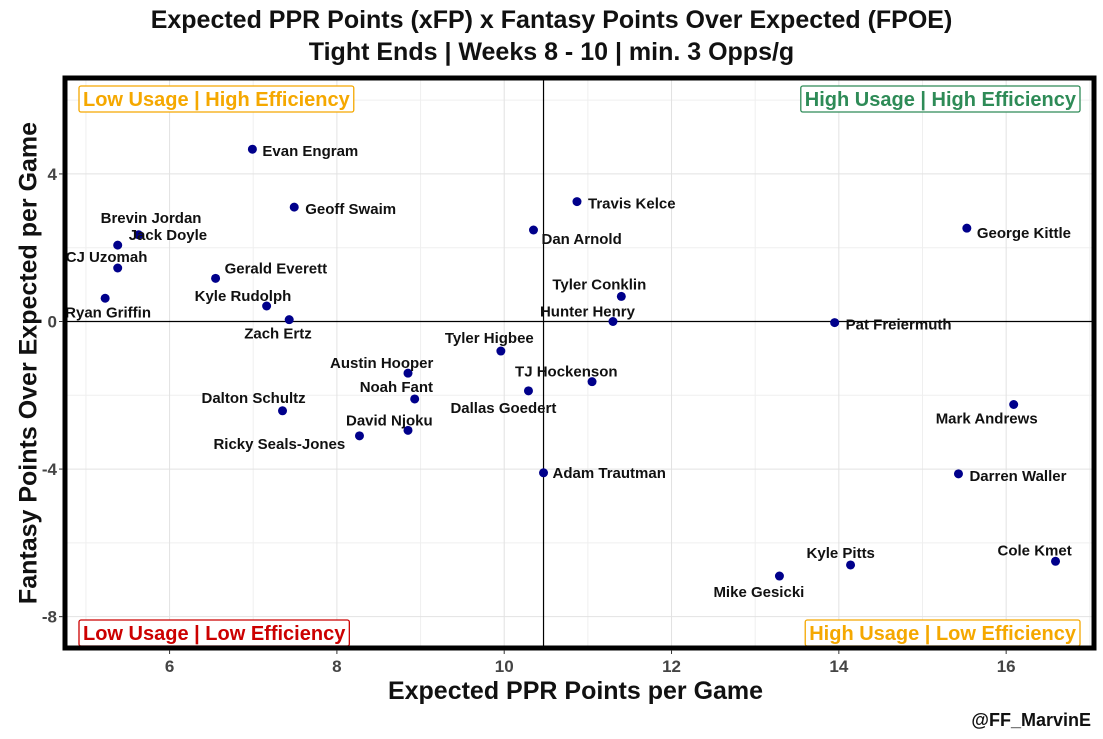 The image size is (1103, 739). What do you see at coordinates (1024, 233) in the screenshot?
I see `point-label: George Kittle` at bounding box center [1024, 233].